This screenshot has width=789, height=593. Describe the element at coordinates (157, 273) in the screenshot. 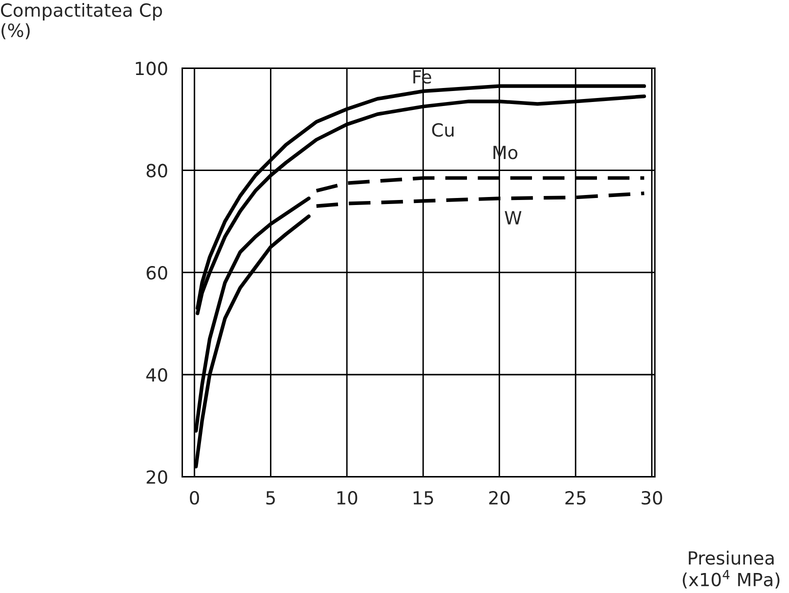

I see `y-tick-label: 60` at that location.